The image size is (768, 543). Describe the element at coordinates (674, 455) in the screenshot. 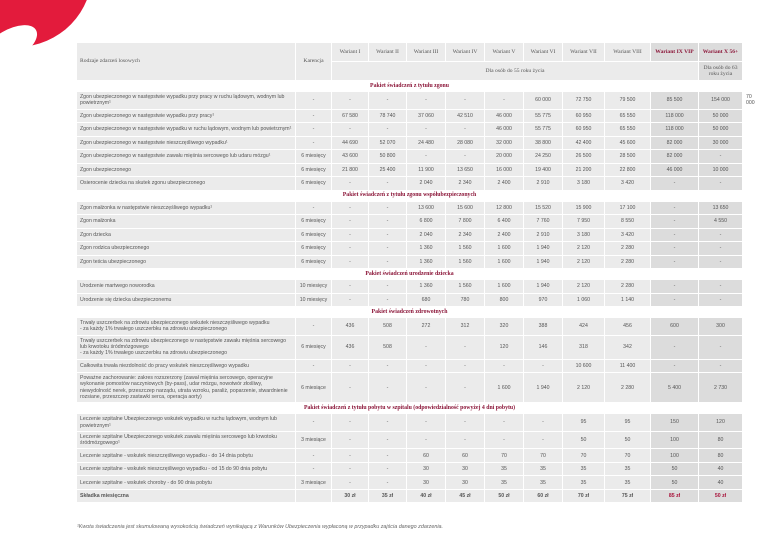

I see `value-cell: 100` at that location.